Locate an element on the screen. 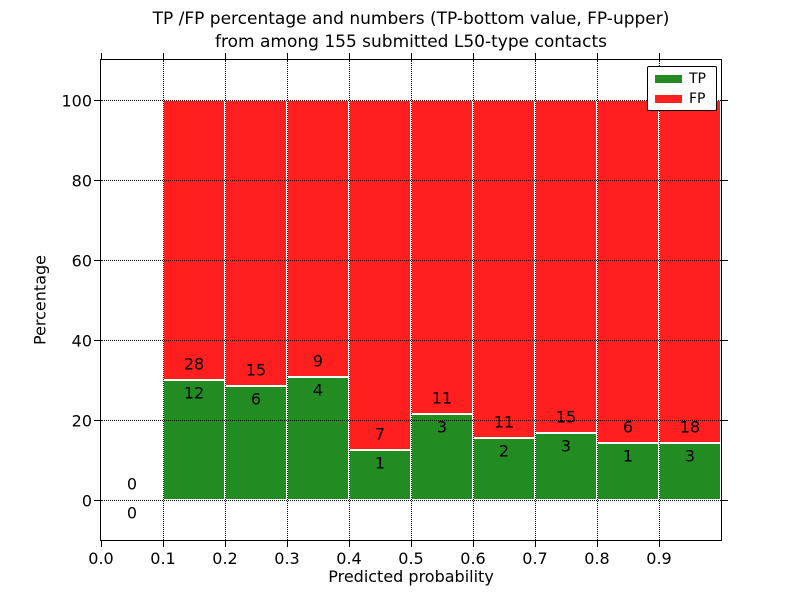 The height and width of the screenshot is (600, 800). bar-count-label-tp: 4 is located at coordinates (318, 390).